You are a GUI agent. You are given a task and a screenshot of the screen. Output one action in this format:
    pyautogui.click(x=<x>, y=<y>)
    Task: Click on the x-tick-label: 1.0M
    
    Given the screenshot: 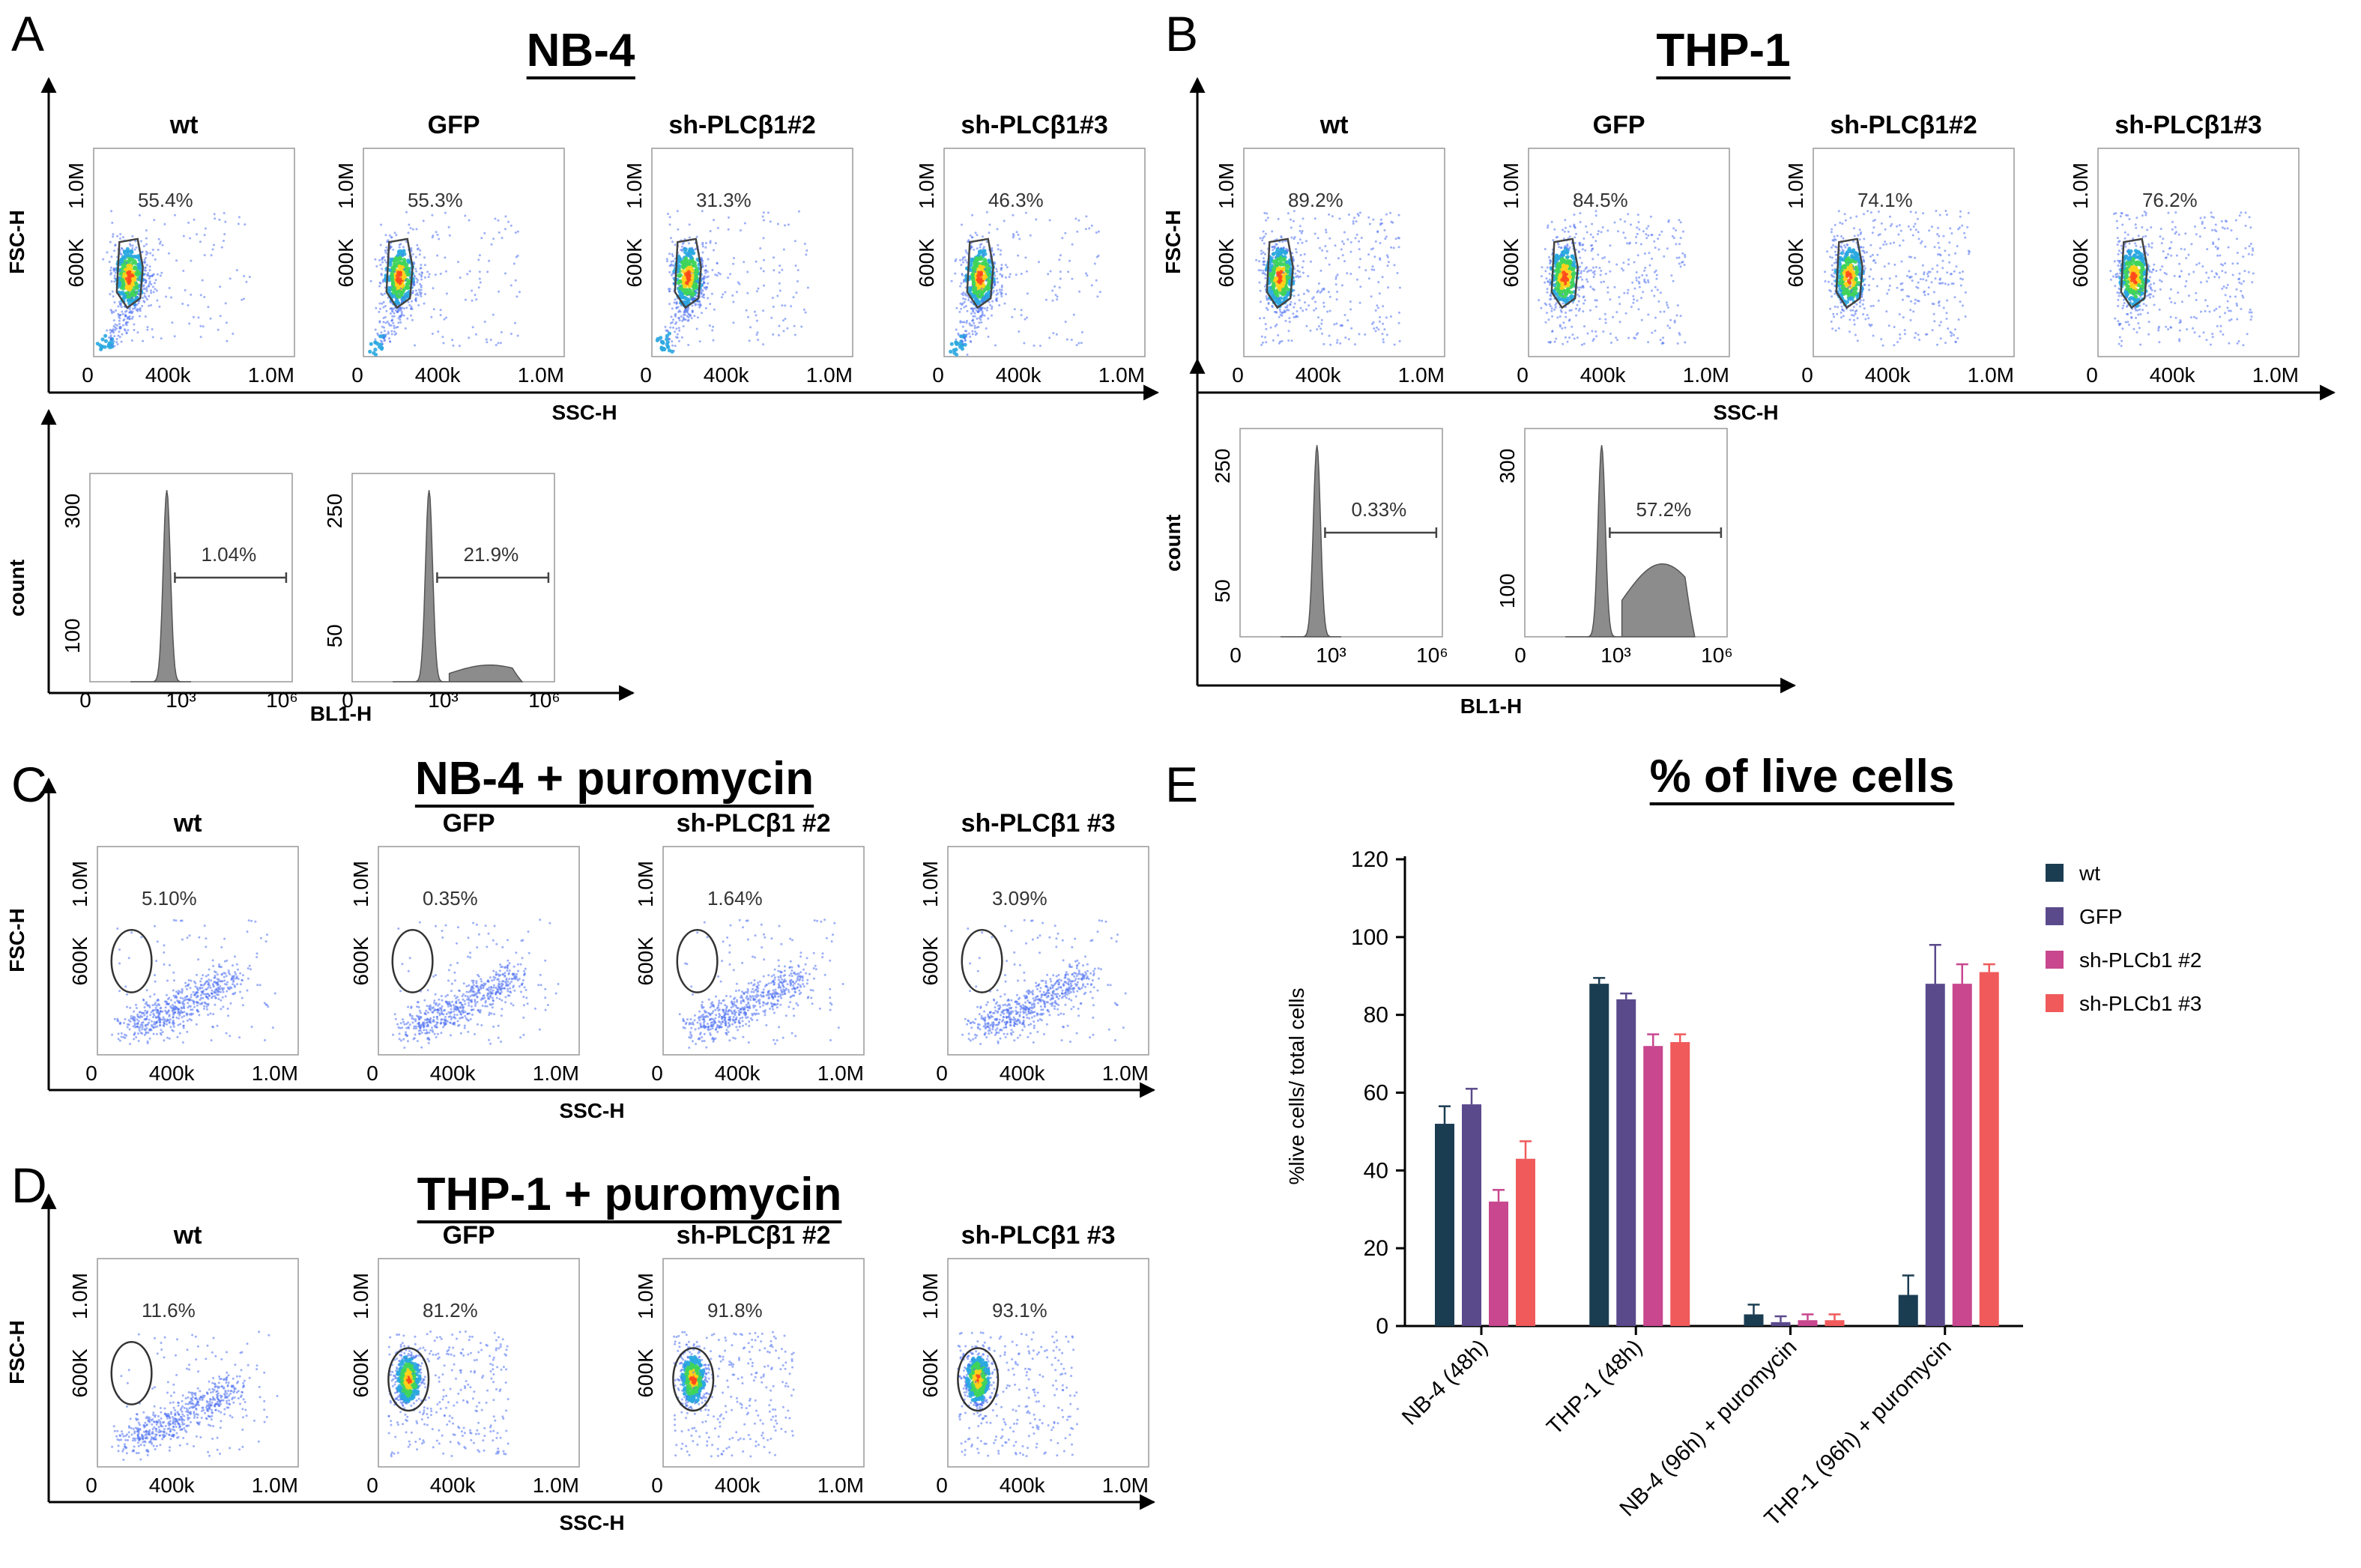 What is the action you would take?
    pyautogui.click(x=1421, y=375)
    